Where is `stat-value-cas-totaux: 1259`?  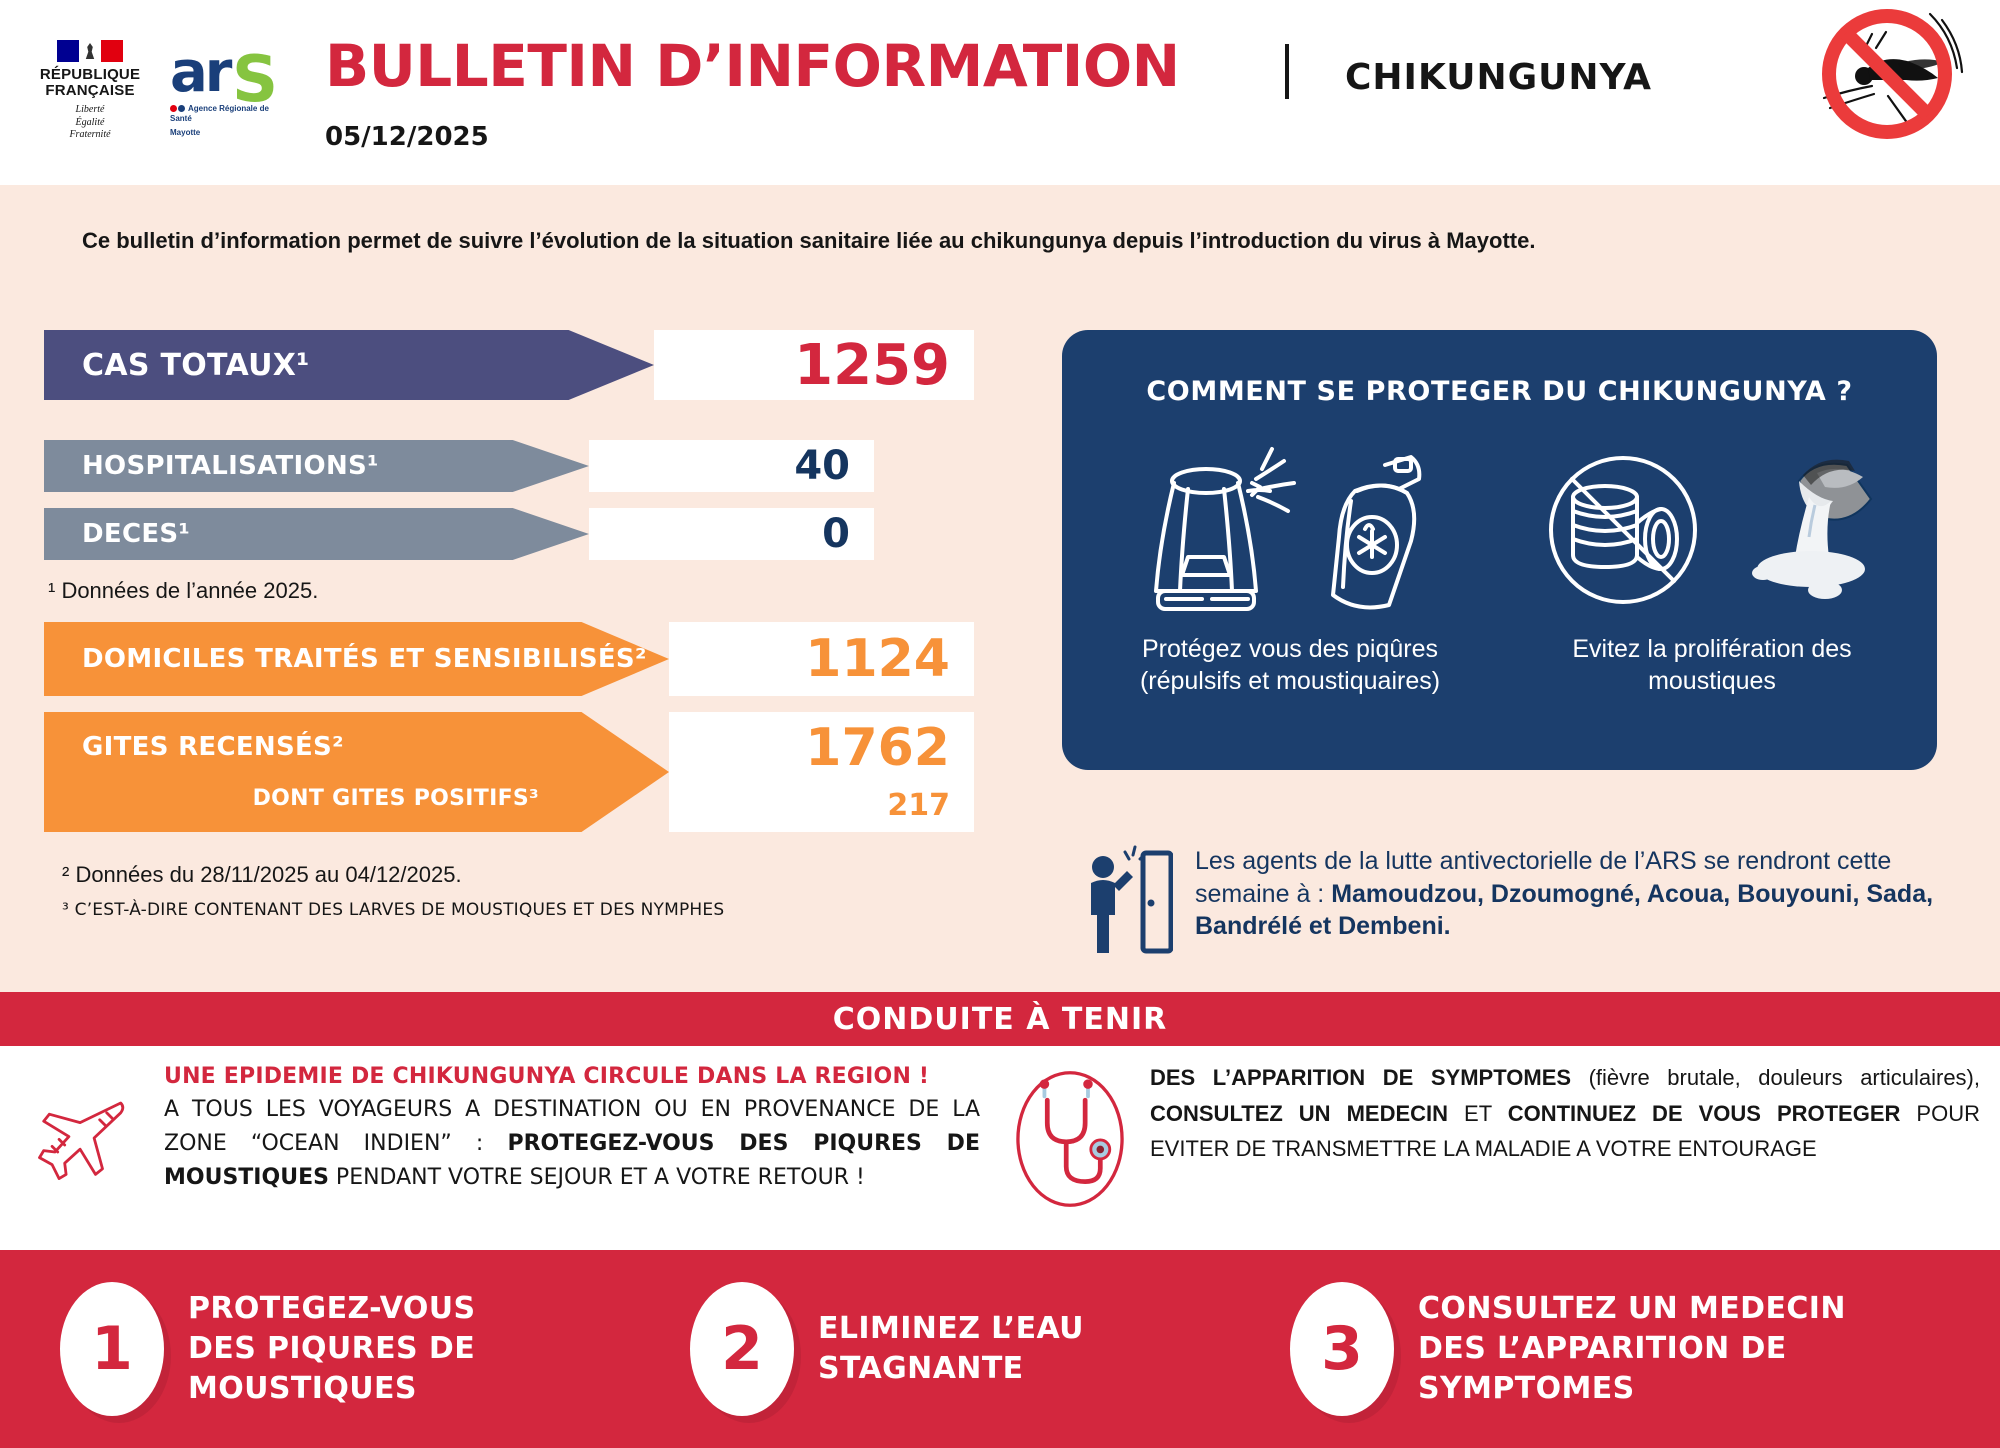
stat-value-cas-totaux: 1259 is located at coordinates (814, 365).